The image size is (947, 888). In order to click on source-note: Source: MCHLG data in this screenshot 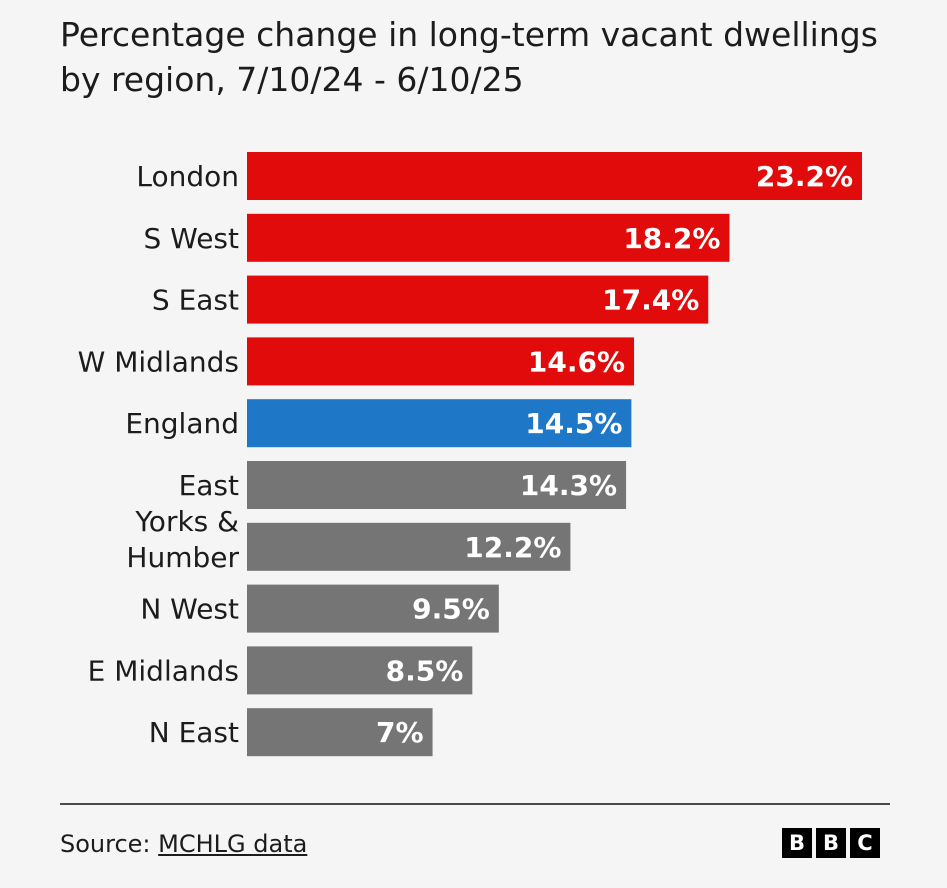, I will do `click(183, 844)`.